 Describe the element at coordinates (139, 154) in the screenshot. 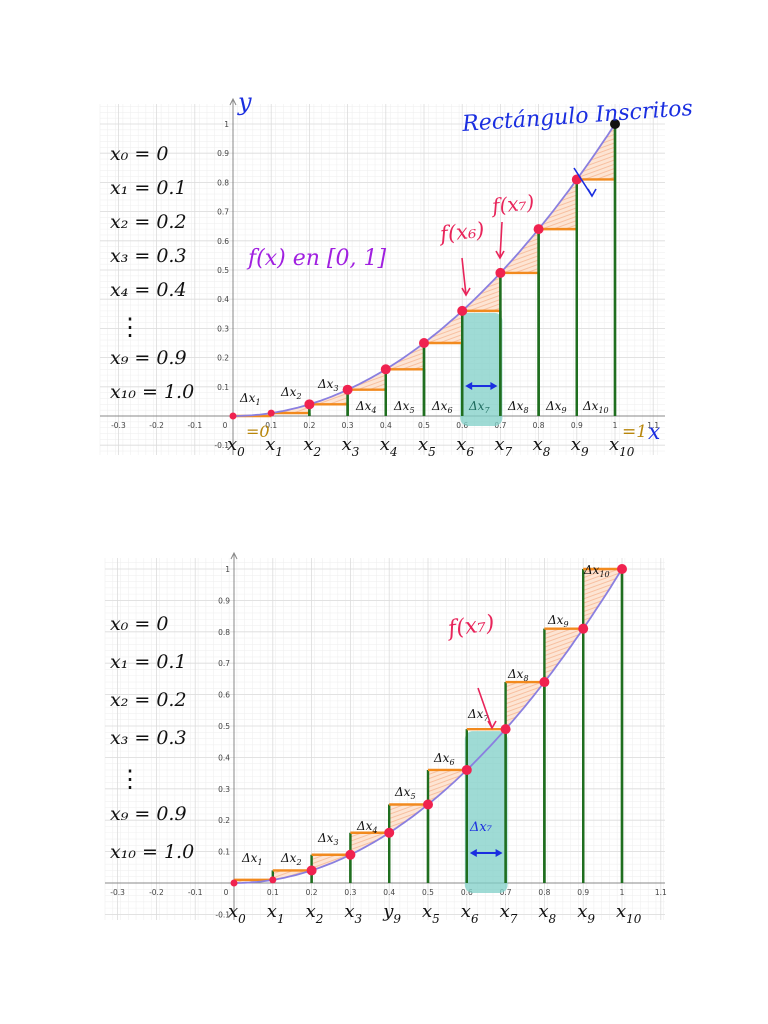

I see `partition-equation: x₀ = 0` at that location.